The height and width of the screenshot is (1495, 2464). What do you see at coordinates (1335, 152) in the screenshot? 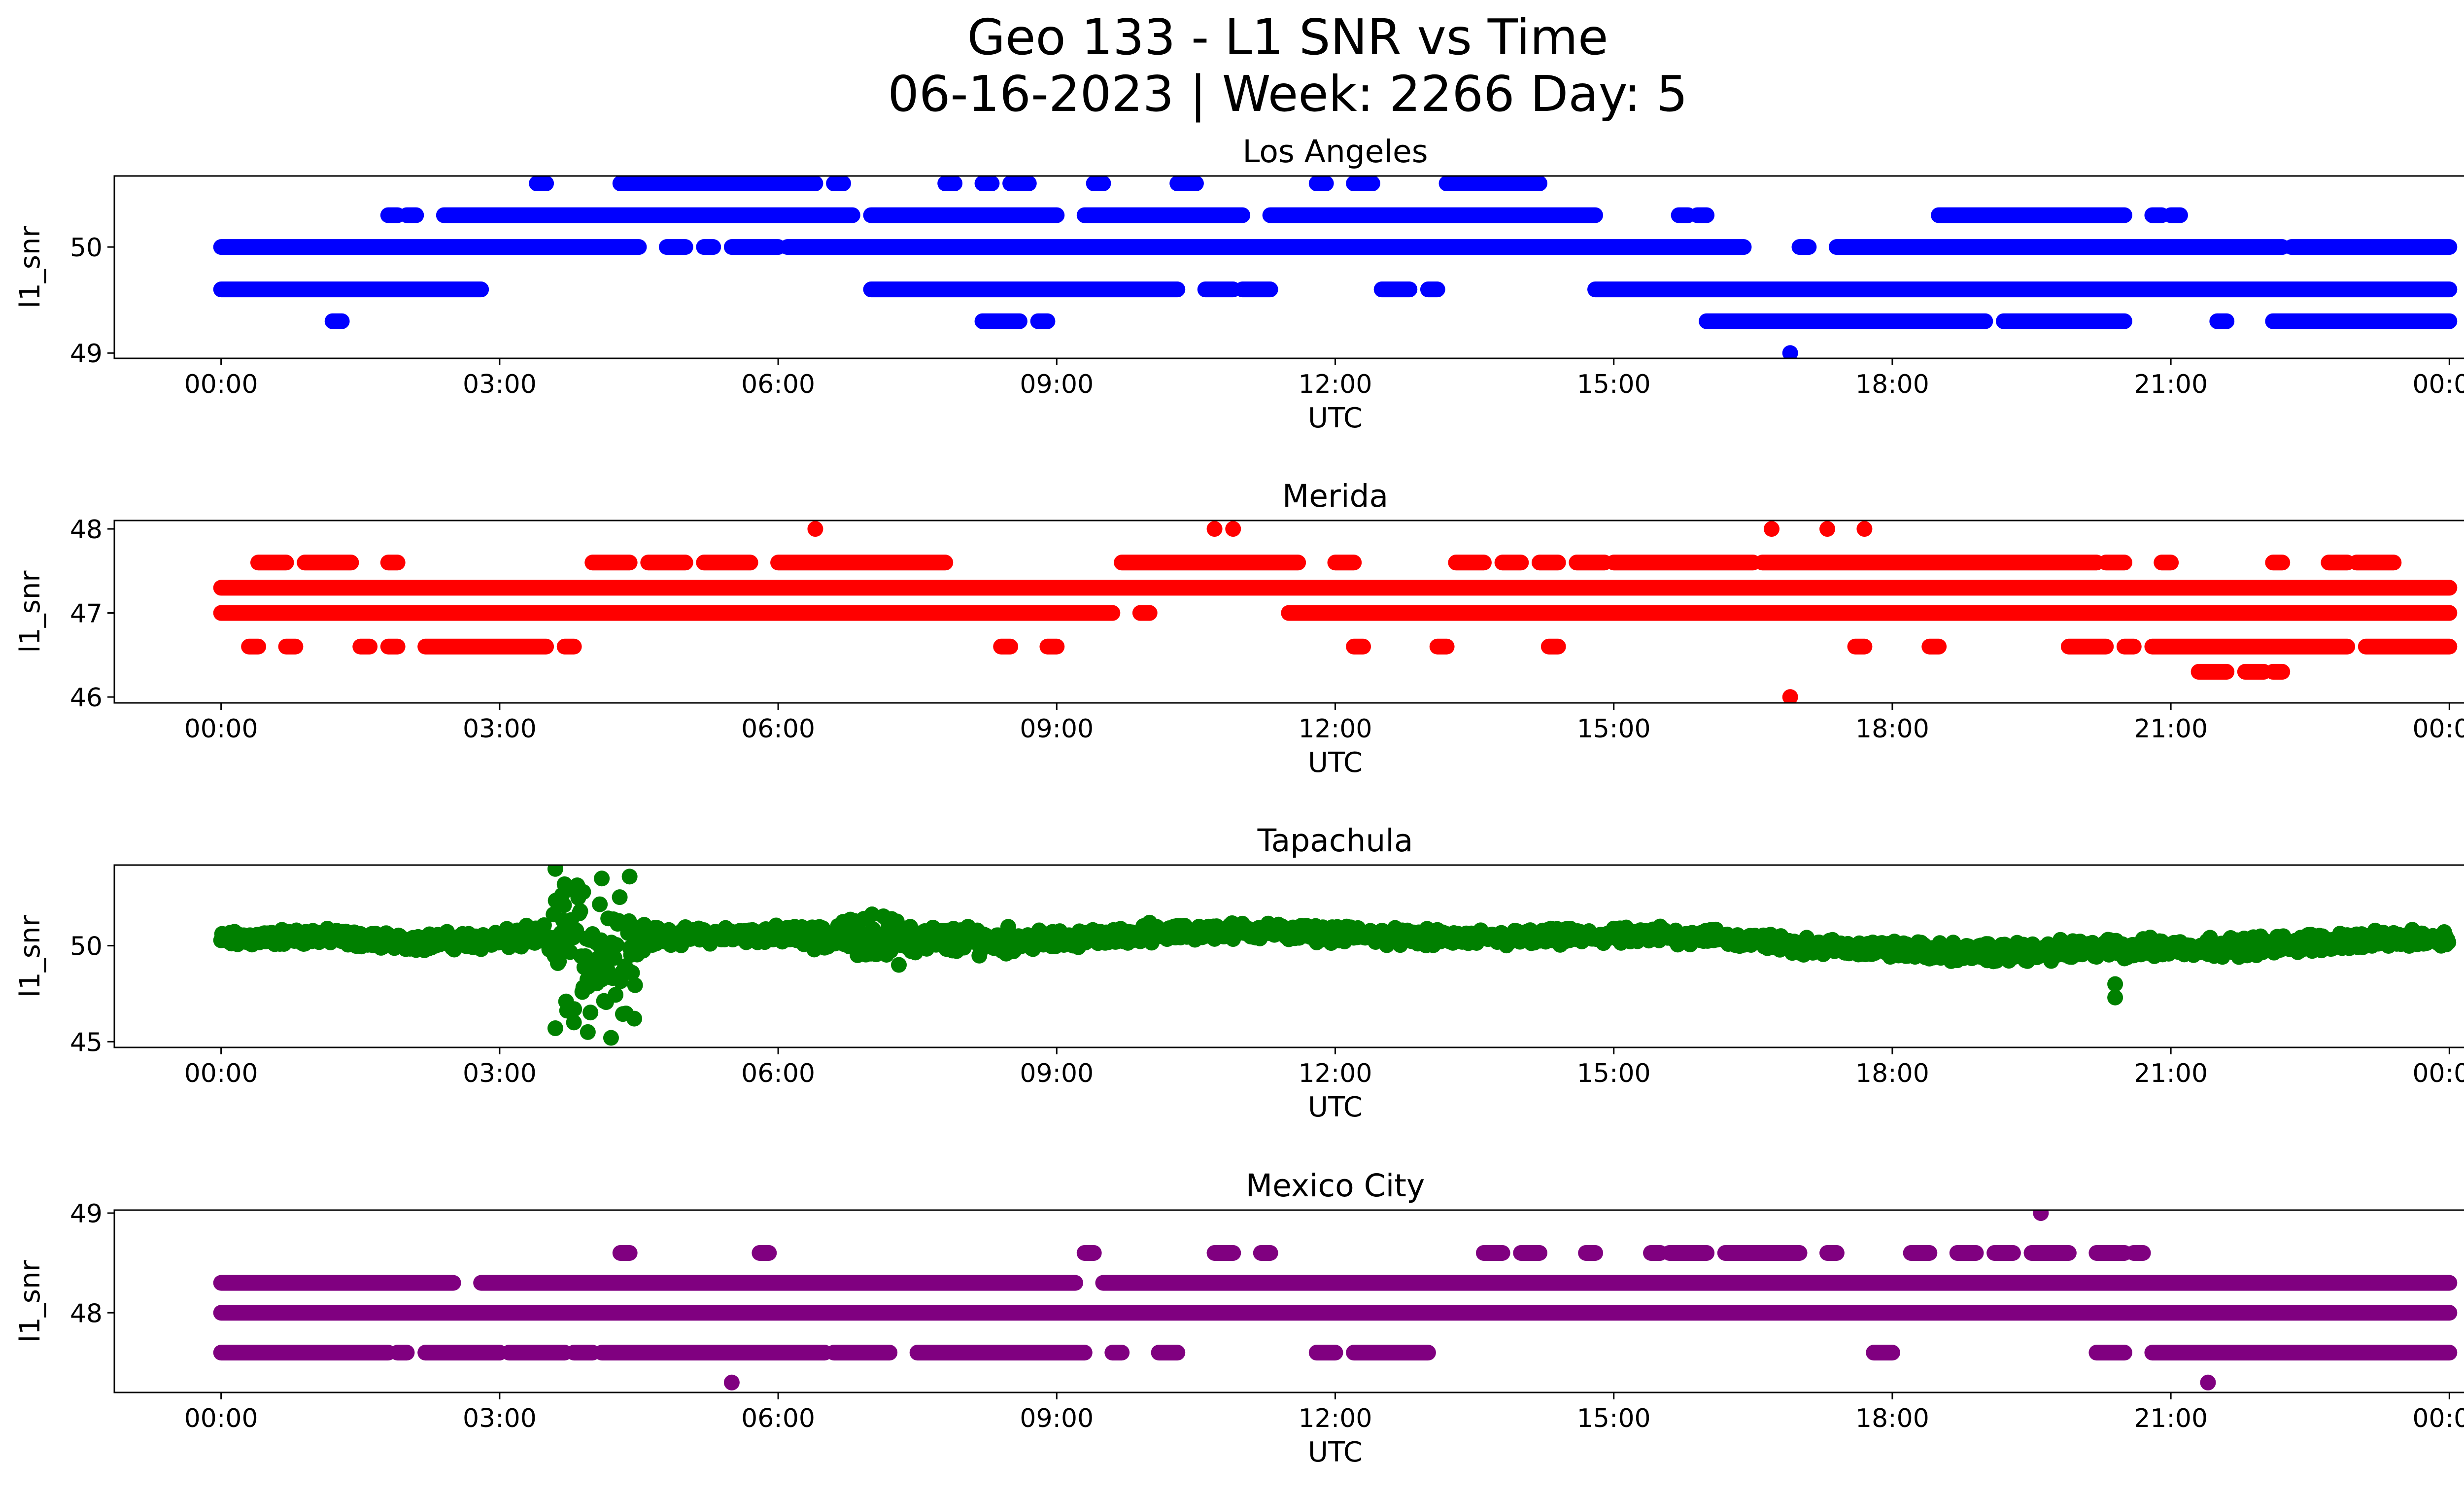
I see `subplot-title: Los Angeles` at bounding box center [1335, 152].